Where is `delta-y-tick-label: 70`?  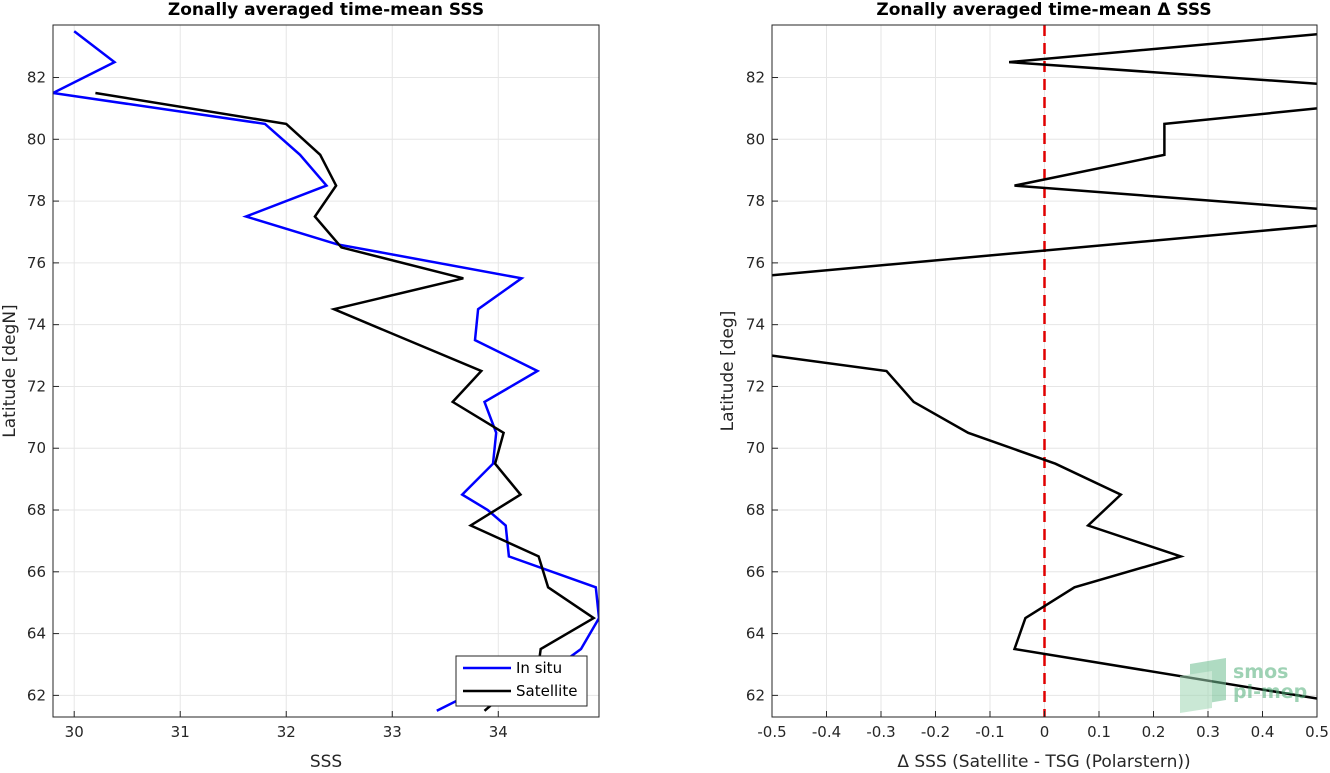
delta-y-tick-label: 70 is located at coordinates (755, 448).